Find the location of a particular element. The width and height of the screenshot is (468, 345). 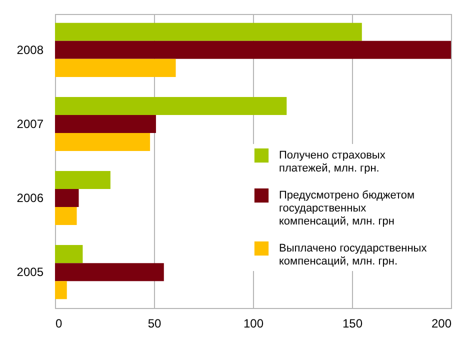

x-tick-label: 200 is located at coordinates (441, 323).